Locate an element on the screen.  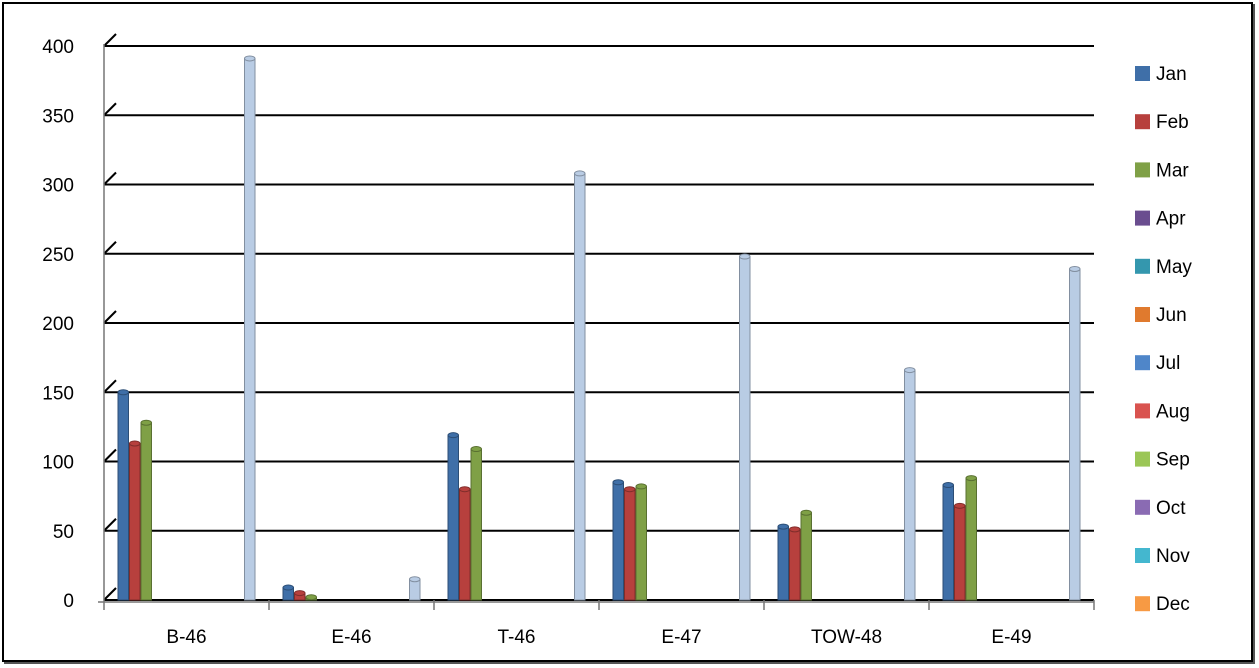
legend-swatch-aug is located at coordinates (1142, 411).